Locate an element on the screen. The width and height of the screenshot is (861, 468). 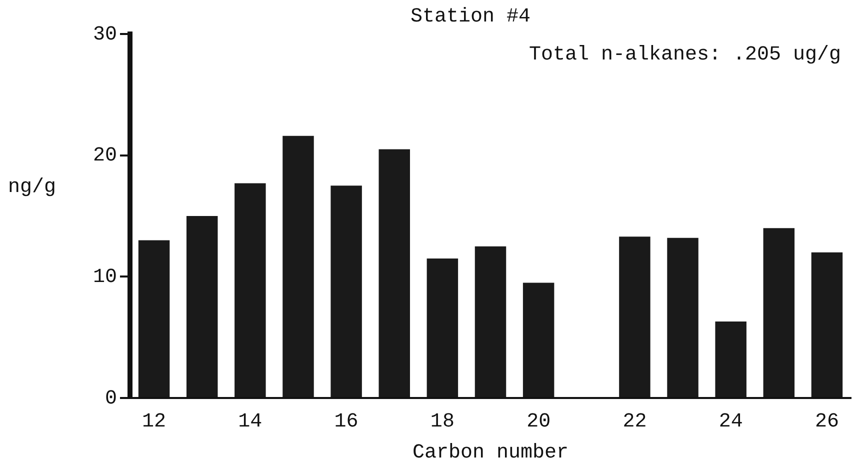
y-axis-title: ng/g is located at coordinates (32, 188).